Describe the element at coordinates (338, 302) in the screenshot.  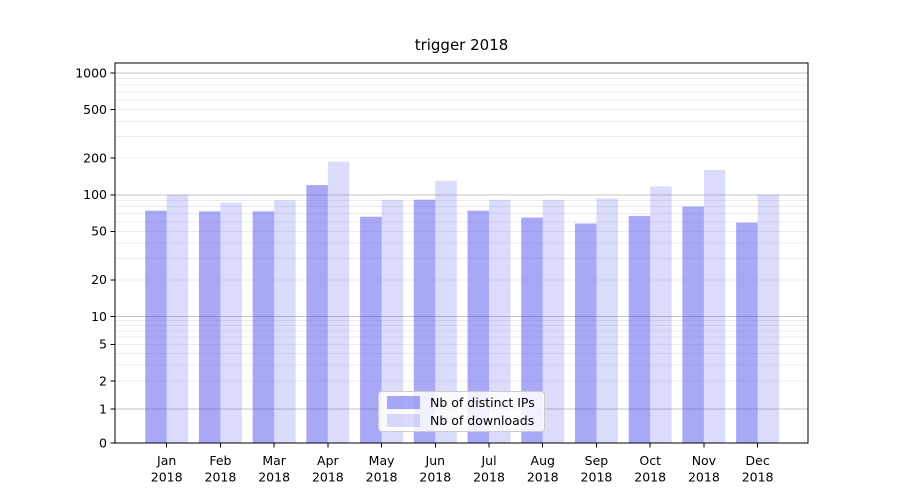
I see `bar-downloads-Apr` at that location.